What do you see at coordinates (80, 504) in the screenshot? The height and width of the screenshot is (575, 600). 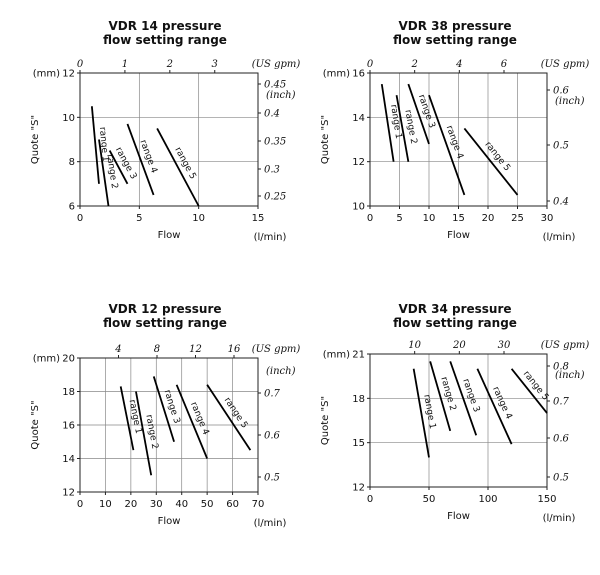 I see `x-tick-label: 0` at bounding box center [80, 504].